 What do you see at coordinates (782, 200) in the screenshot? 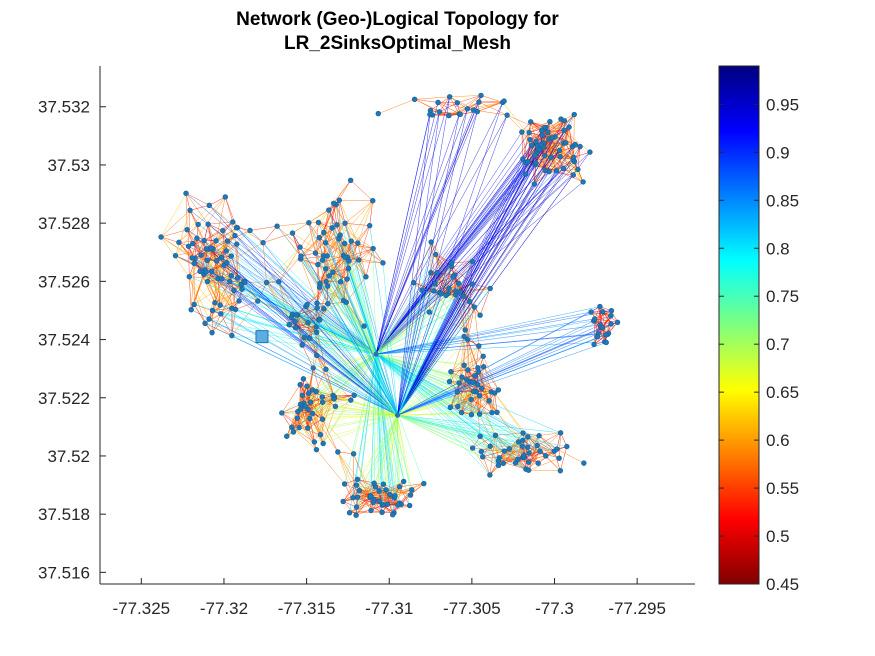
I see `colorbar-tick-label: 0.85` at bounding box center [782, 200].